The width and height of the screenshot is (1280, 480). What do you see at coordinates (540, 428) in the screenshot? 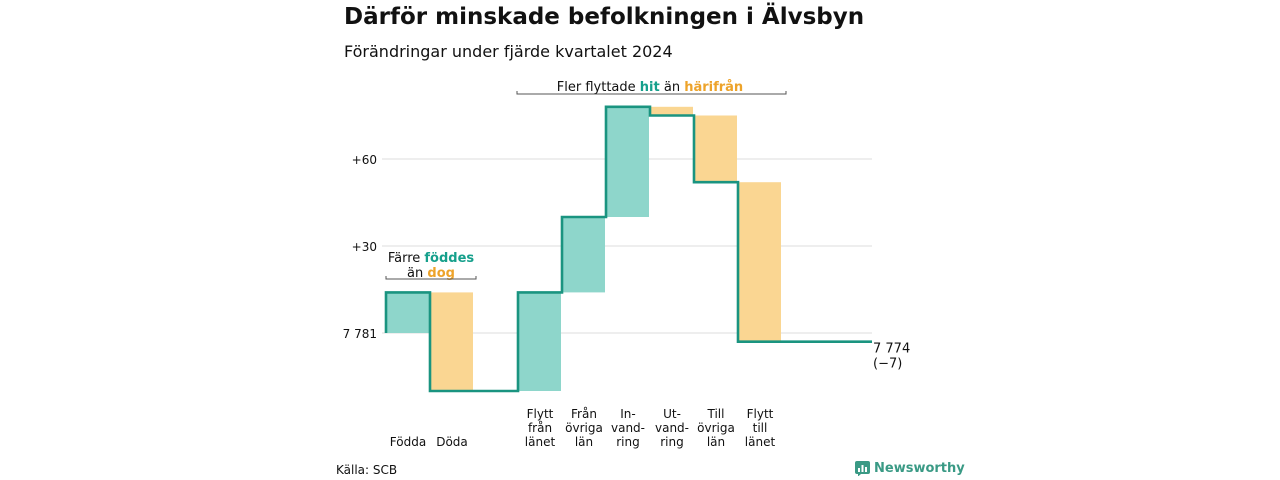
I see `x-label-from-county: Flytt från länet` at bounding box center [540, 428].